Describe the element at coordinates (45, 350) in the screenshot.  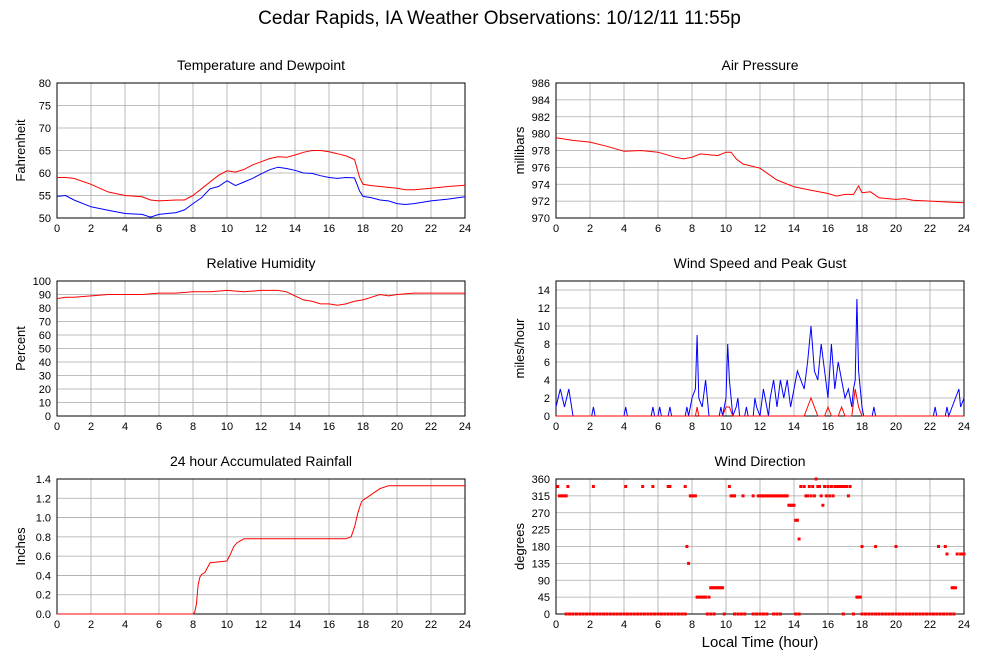
I see `y-tick-label: 50` at that location.